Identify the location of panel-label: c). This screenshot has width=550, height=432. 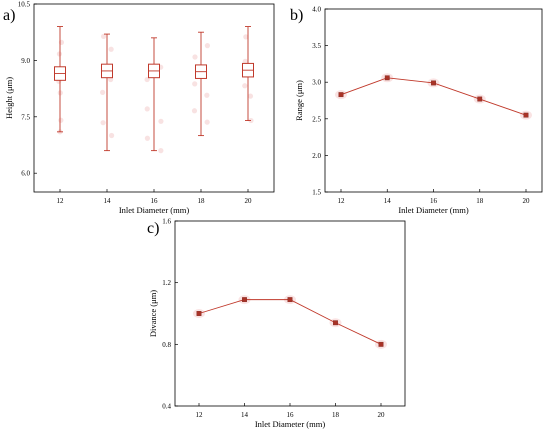
(153, 228).